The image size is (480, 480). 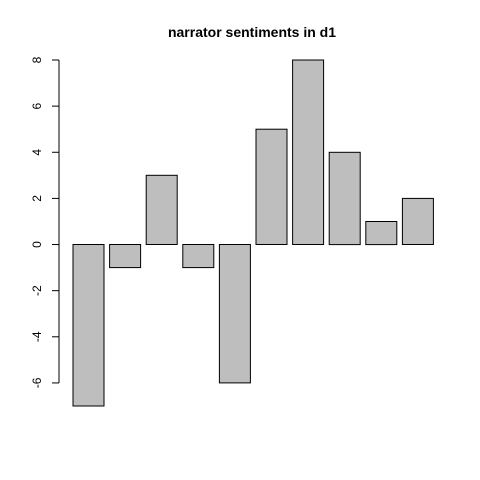 I want to click on y-tick-label: -6, so click(x=37, y=382).